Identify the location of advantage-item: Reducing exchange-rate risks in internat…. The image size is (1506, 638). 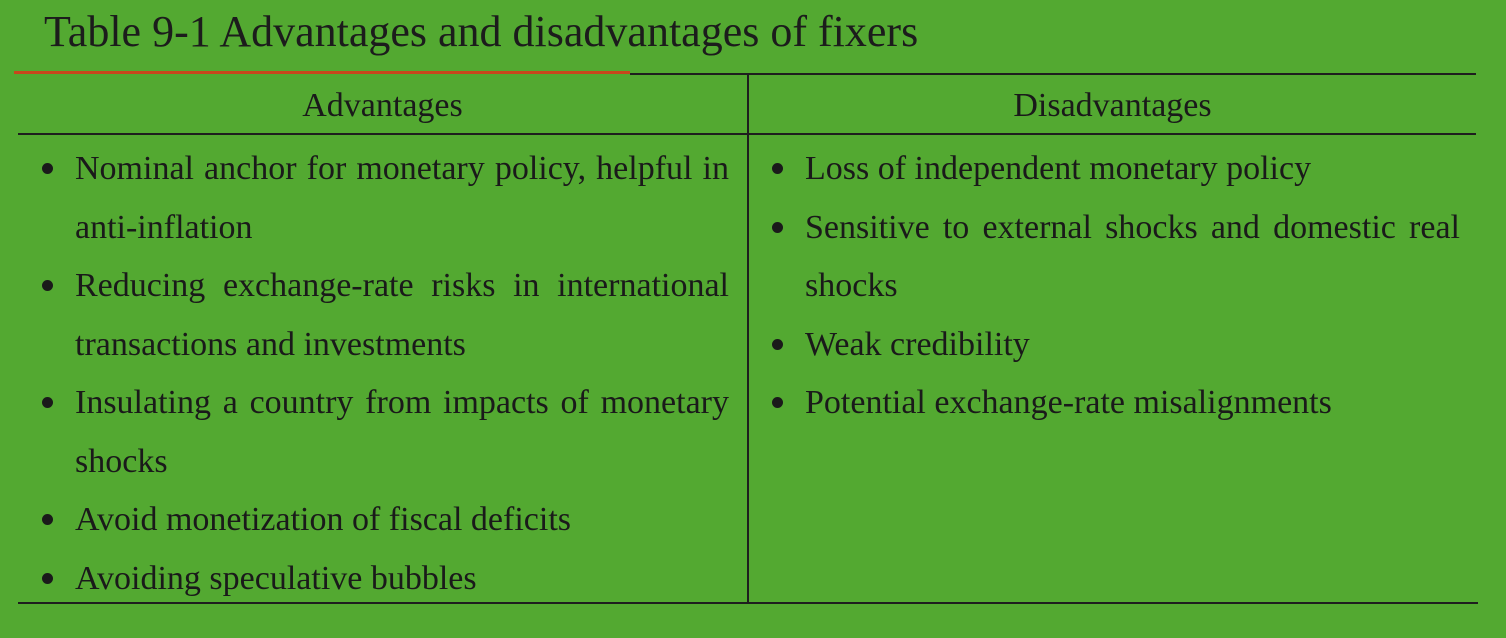
(385, 315).